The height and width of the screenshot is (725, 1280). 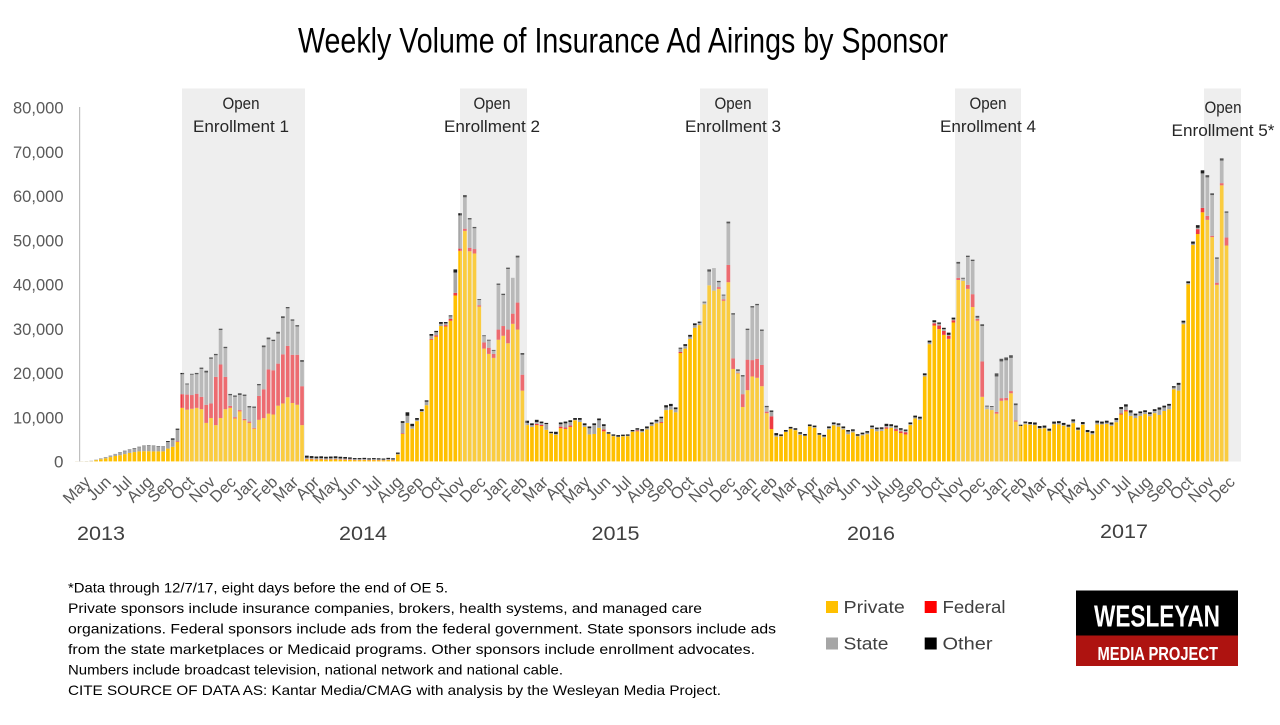 What do you see at coordinates (1224, 131) in the screenshot?
I see `svg-text: Enrollment 5*` at bounding box center [1224, 131].